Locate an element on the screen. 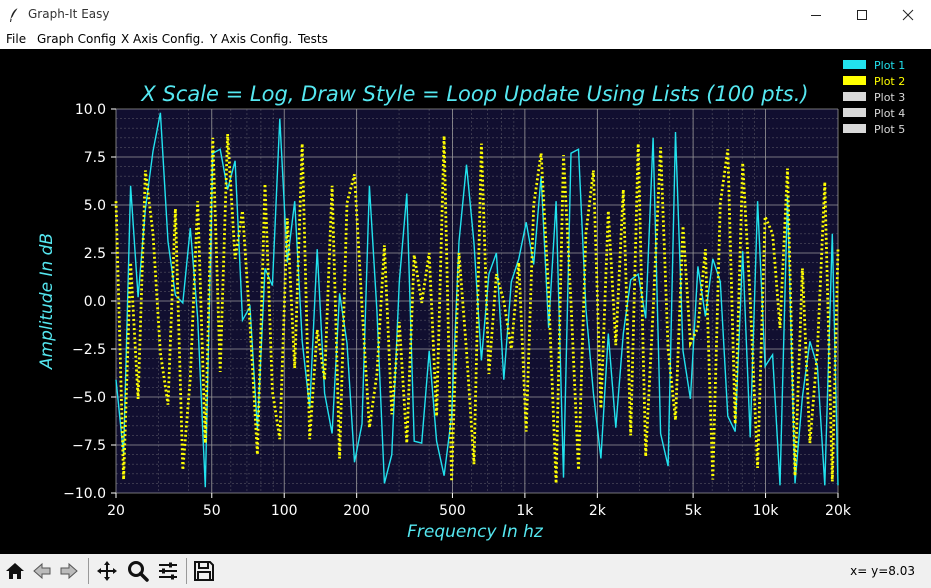 This screenshot has height=588, width=931. y-tick-label: −2.5 is located at coordinates (89, 350).